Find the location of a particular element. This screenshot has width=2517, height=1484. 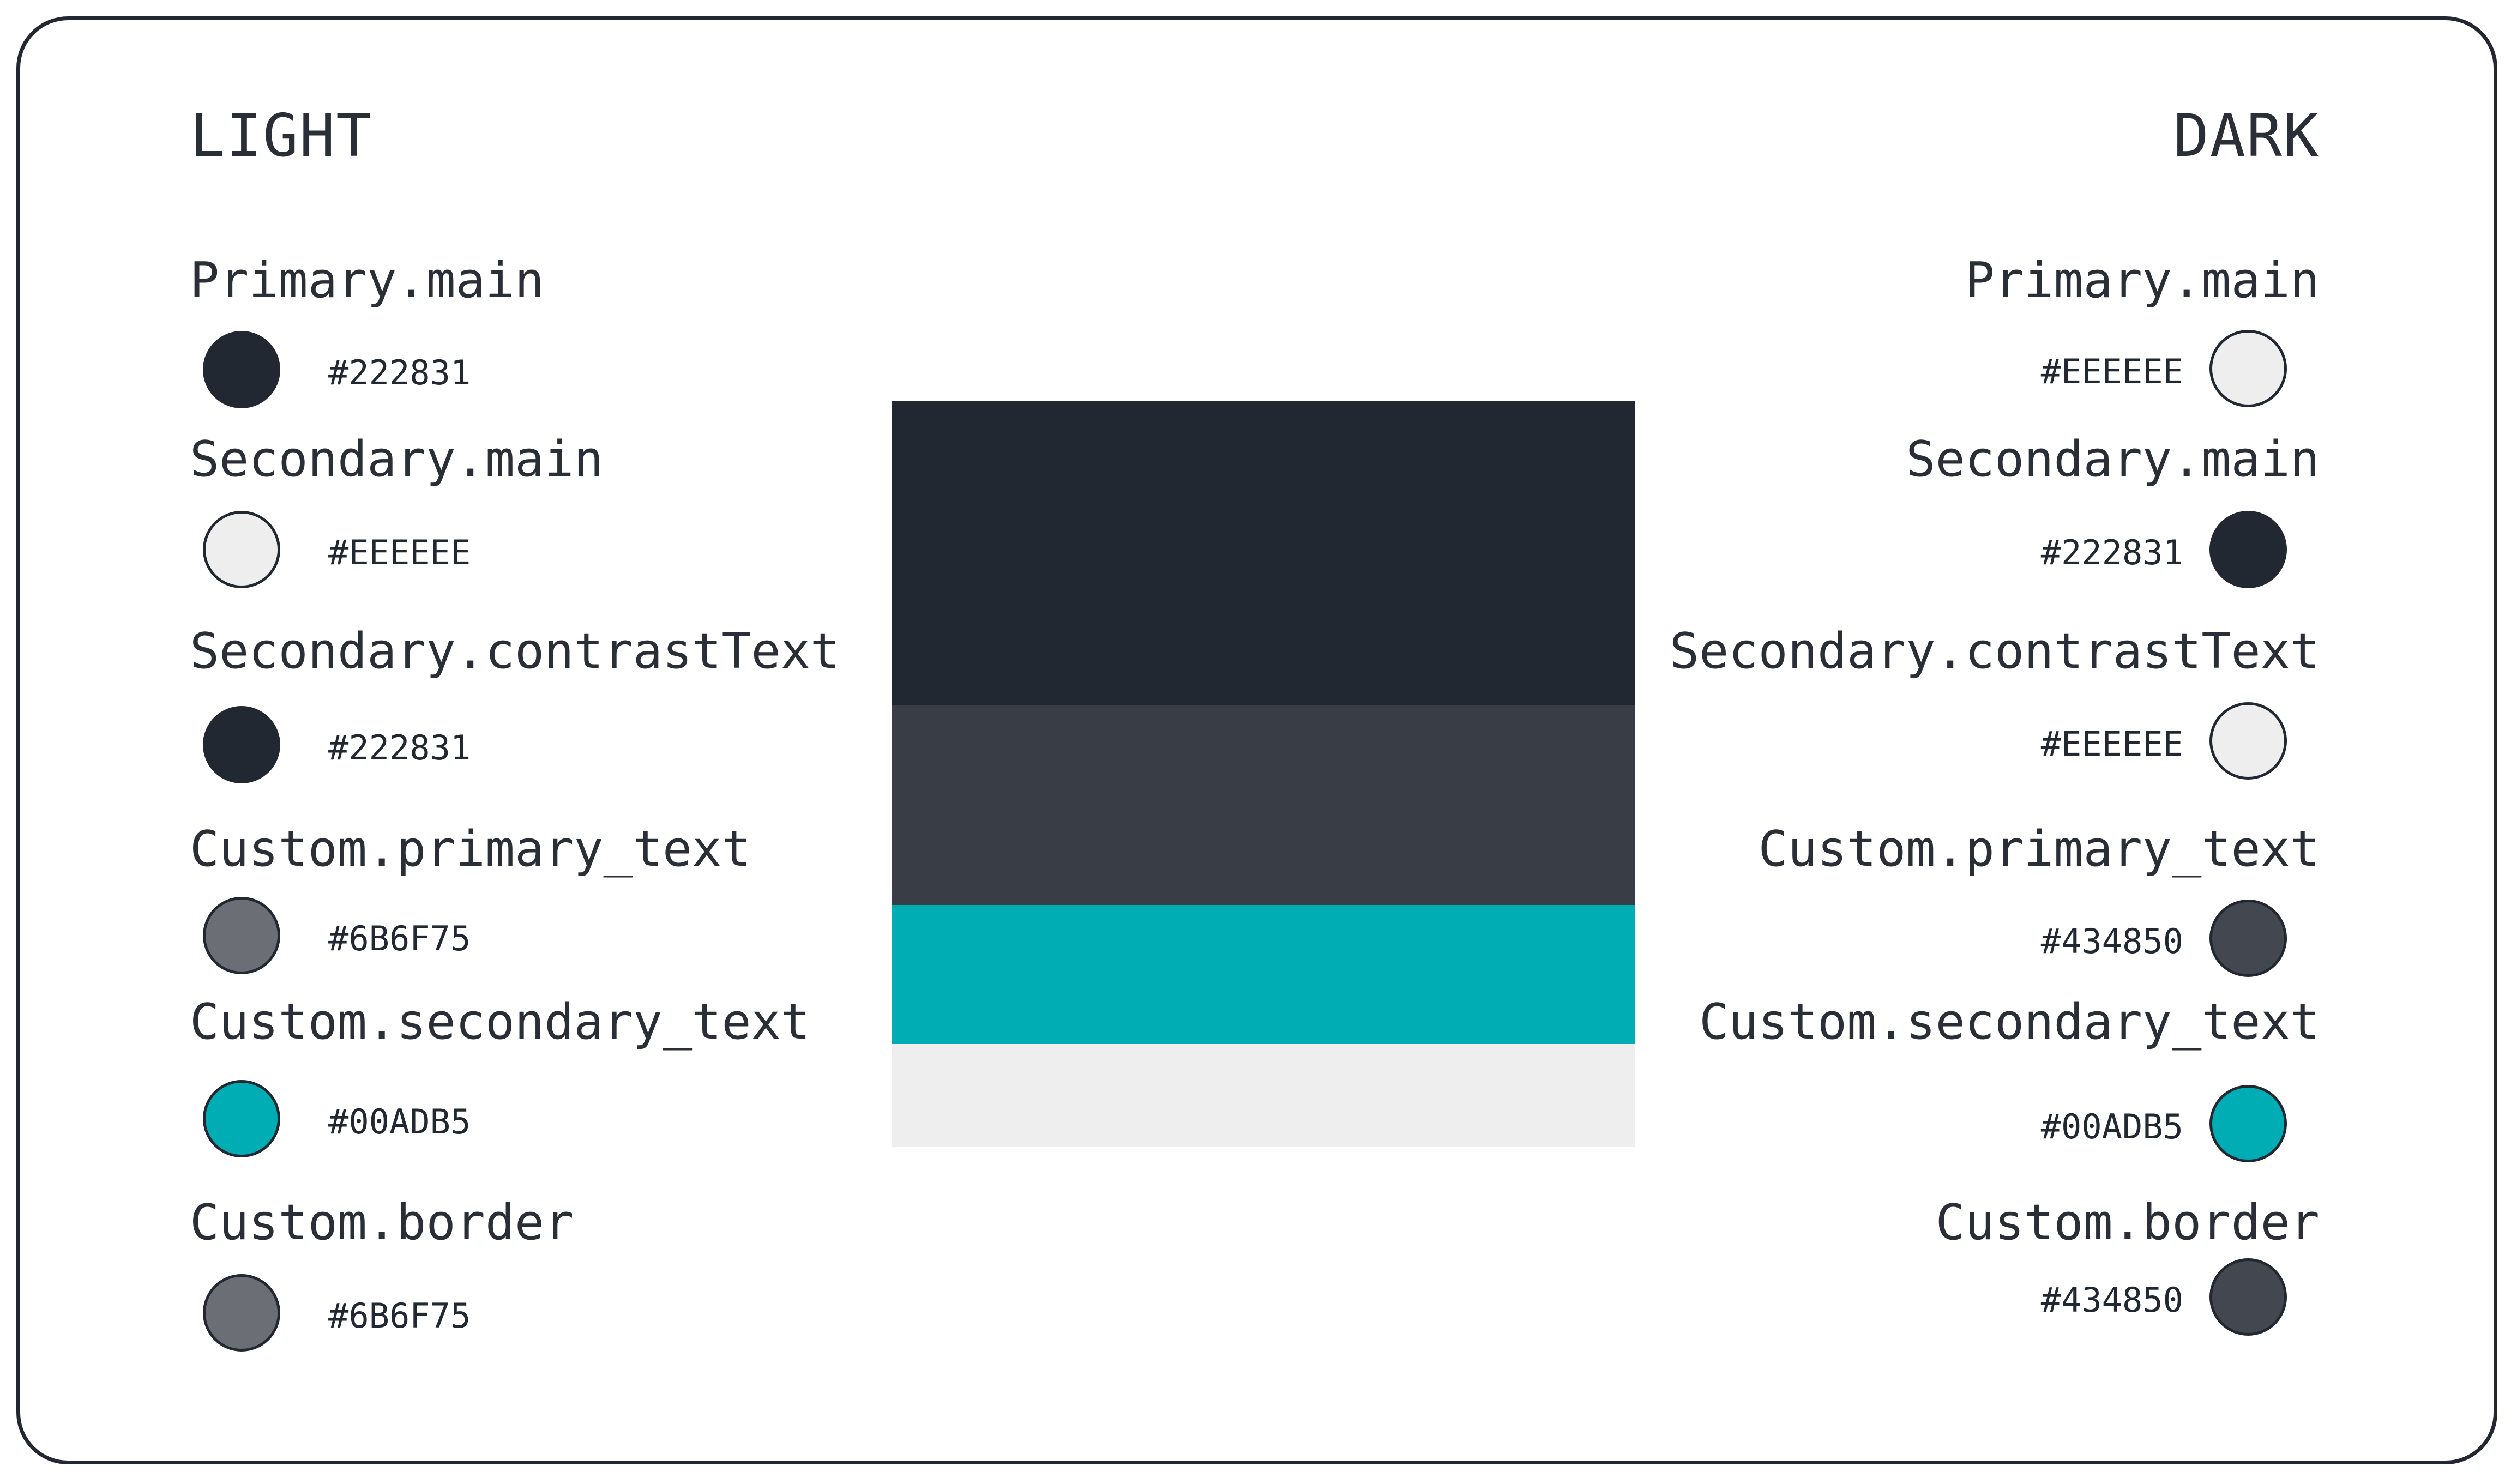

light-swatch-secondary-contrasttext is located at coordinates (241, 744).